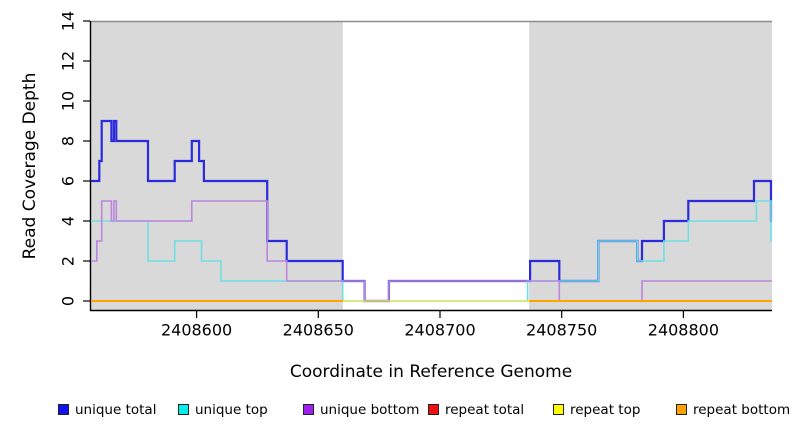 The width and height of the screenshot is (792, 432). I want to click on y-tick-label: 10, so click(68, 101).